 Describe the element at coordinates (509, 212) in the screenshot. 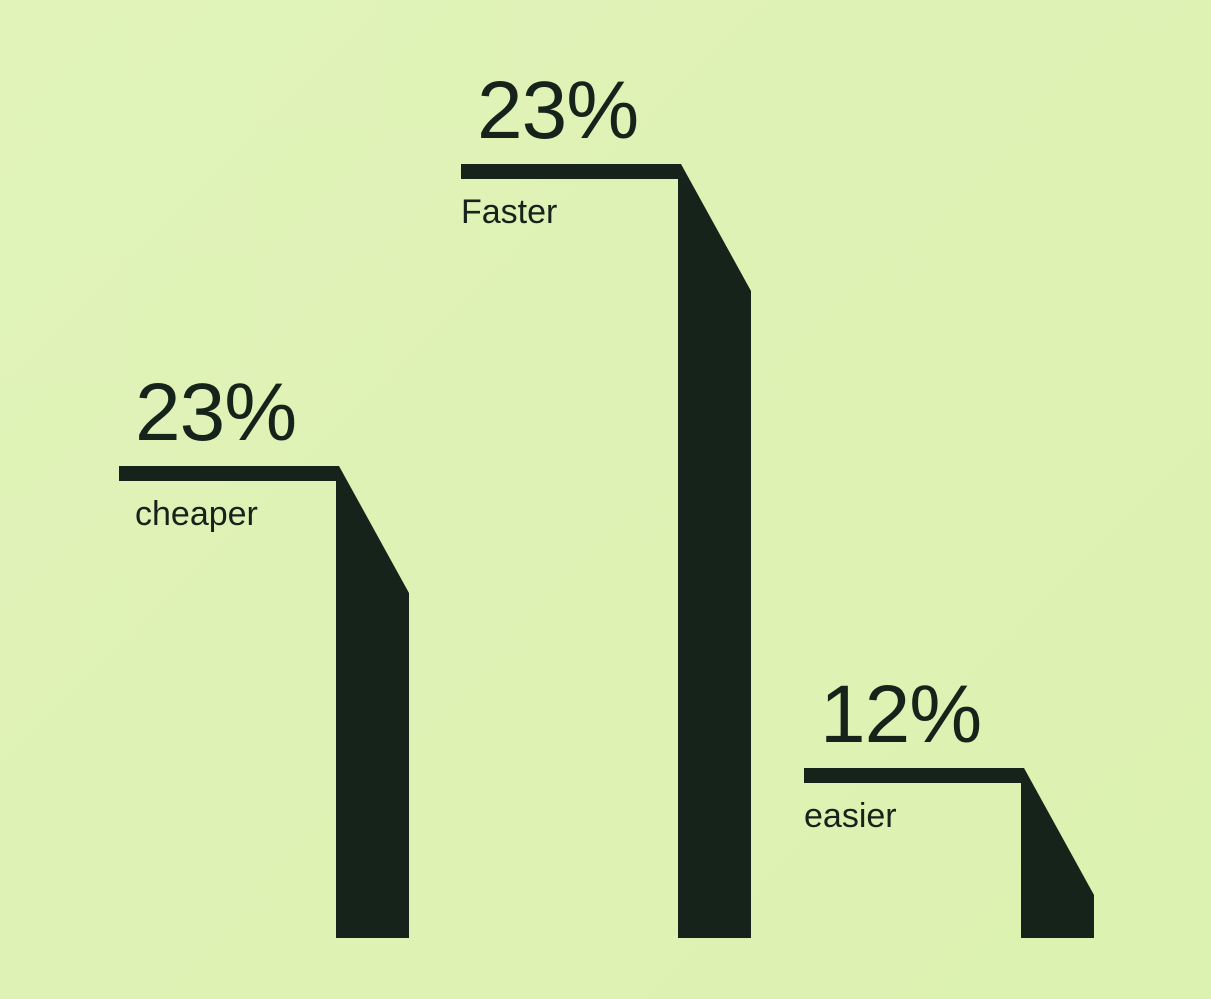

I see `category-label: Faster` at that location.